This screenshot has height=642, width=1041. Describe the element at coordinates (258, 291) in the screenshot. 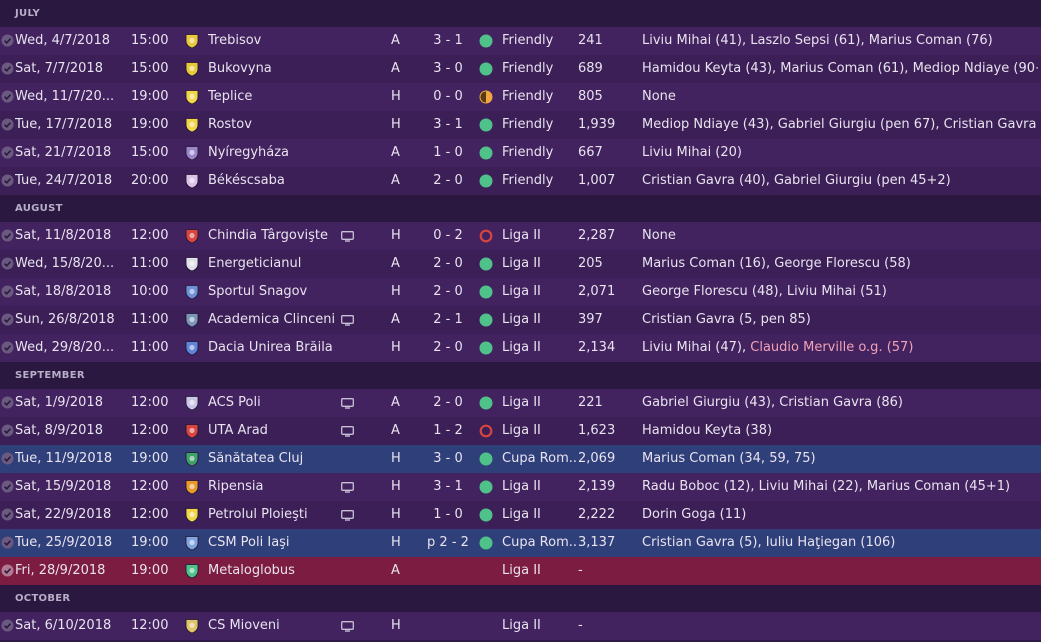

I see `opponent-name: Sportul Snagov` at that location.